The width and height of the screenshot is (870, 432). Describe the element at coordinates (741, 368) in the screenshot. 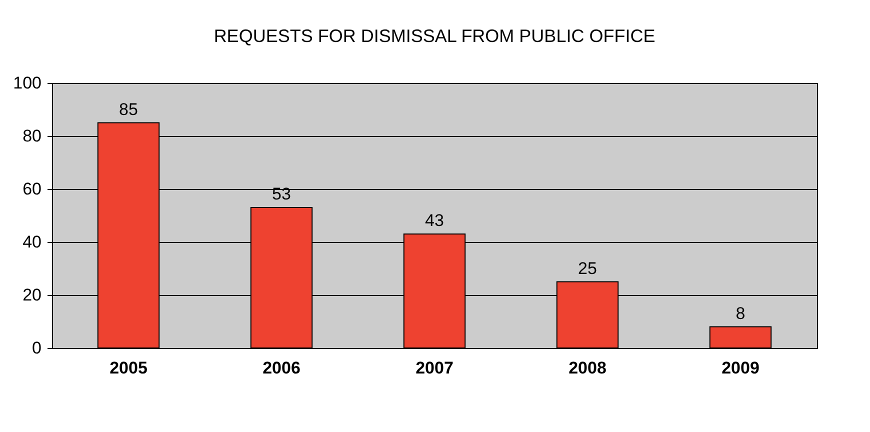

I see `x-tick-label: 2009` at that location.